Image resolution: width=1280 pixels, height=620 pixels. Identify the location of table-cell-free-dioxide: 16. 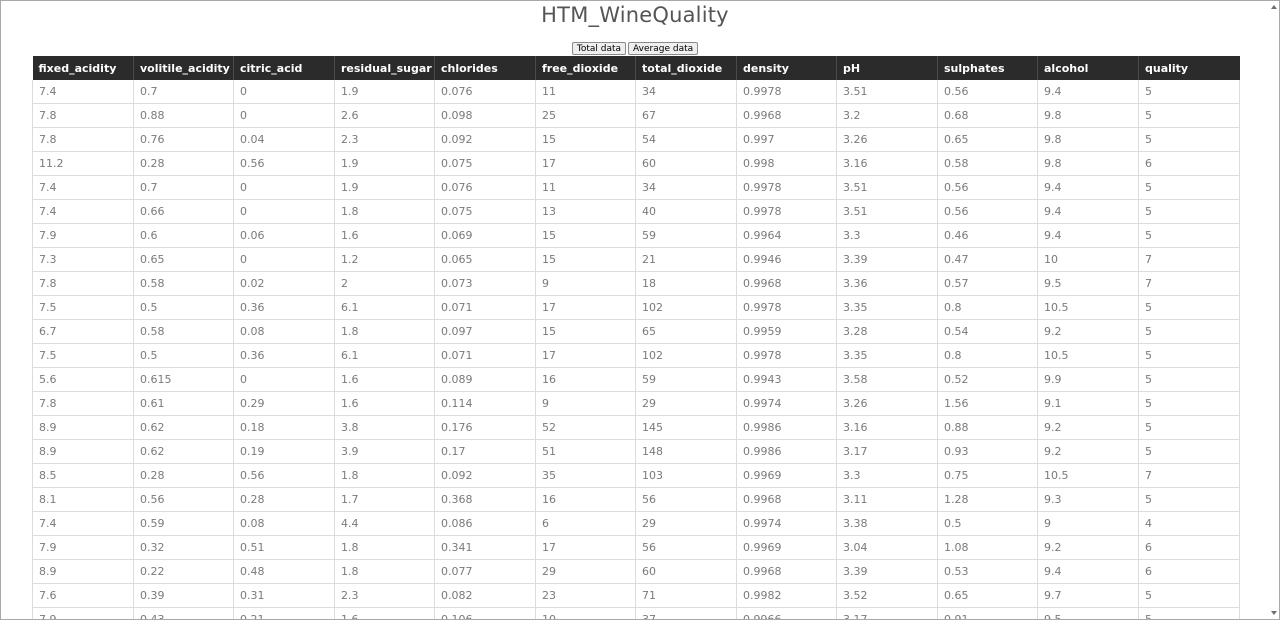
(585, 379).